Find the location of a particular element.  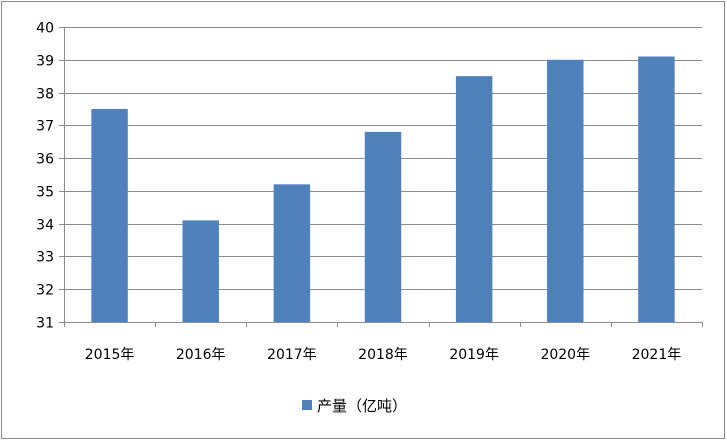

x-tick-label: 2021年 is located at coordinates (657, 355).